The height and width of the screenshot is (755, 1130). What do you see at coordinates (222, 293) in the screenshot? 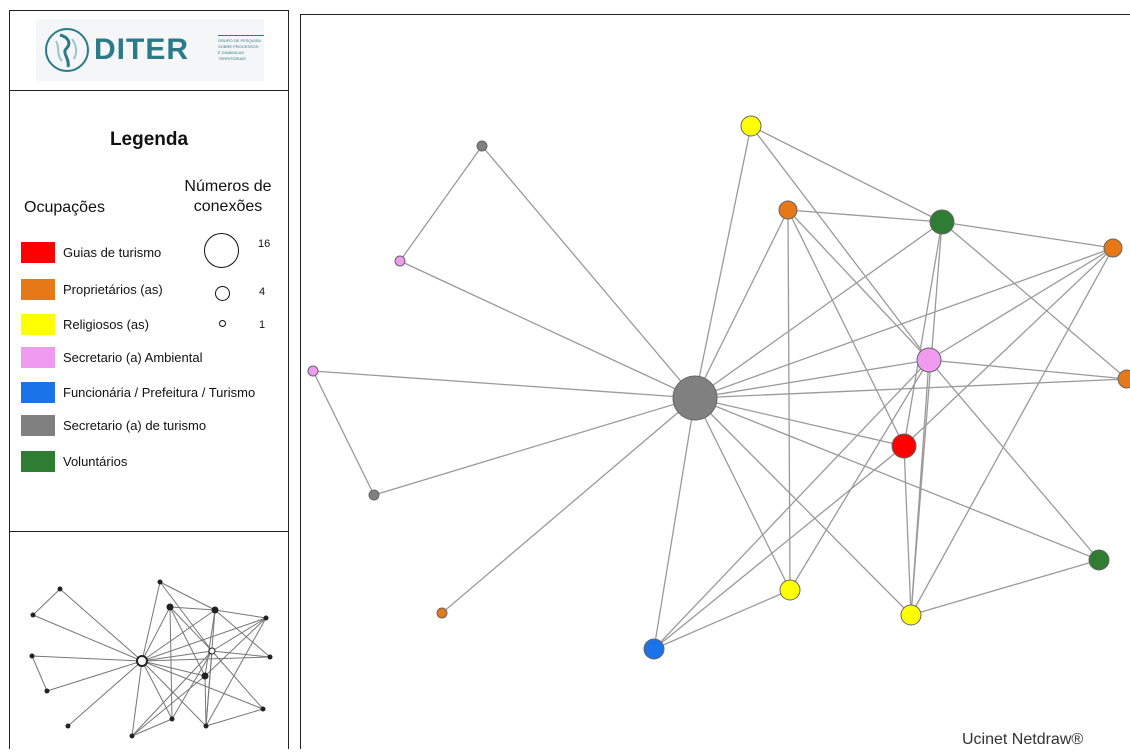
I see `size-circle-medium` at bounding box center [222, 293].